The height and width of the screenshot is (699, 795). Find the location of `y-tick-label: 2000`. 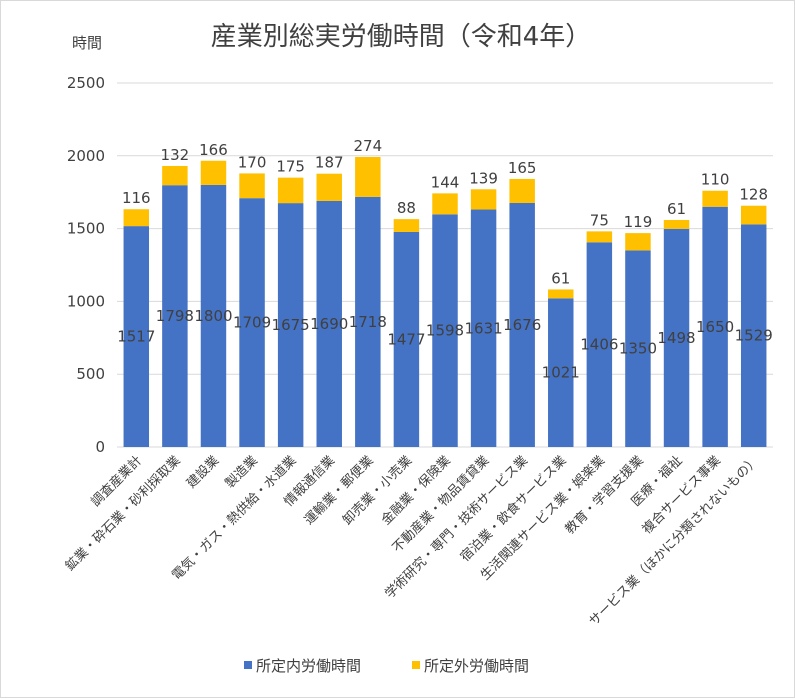

y-tick-label: 2000 is located at coordinates (86, 156).